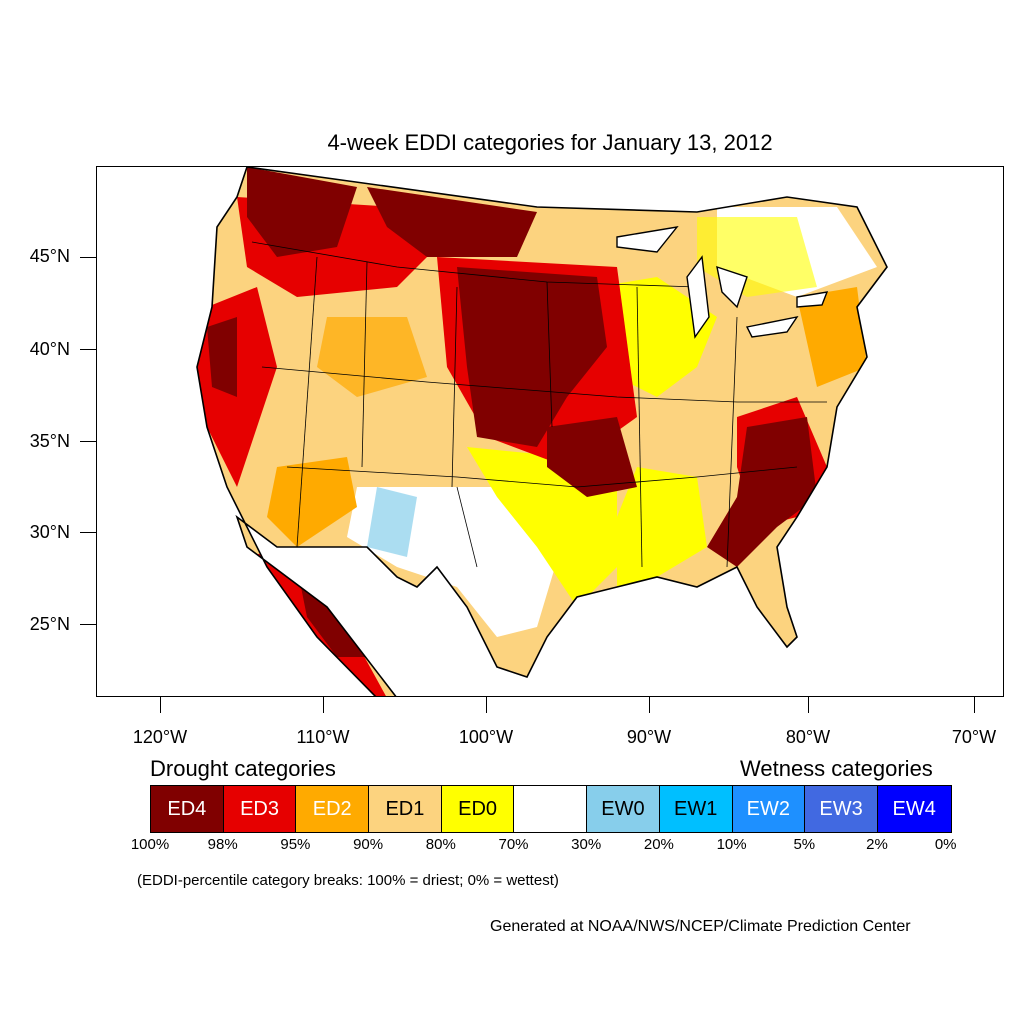  What do you see at coordinates (49, 349) in the screenshot?
I see `y-tick-label: 40°N` at bounding box center [49, 349].